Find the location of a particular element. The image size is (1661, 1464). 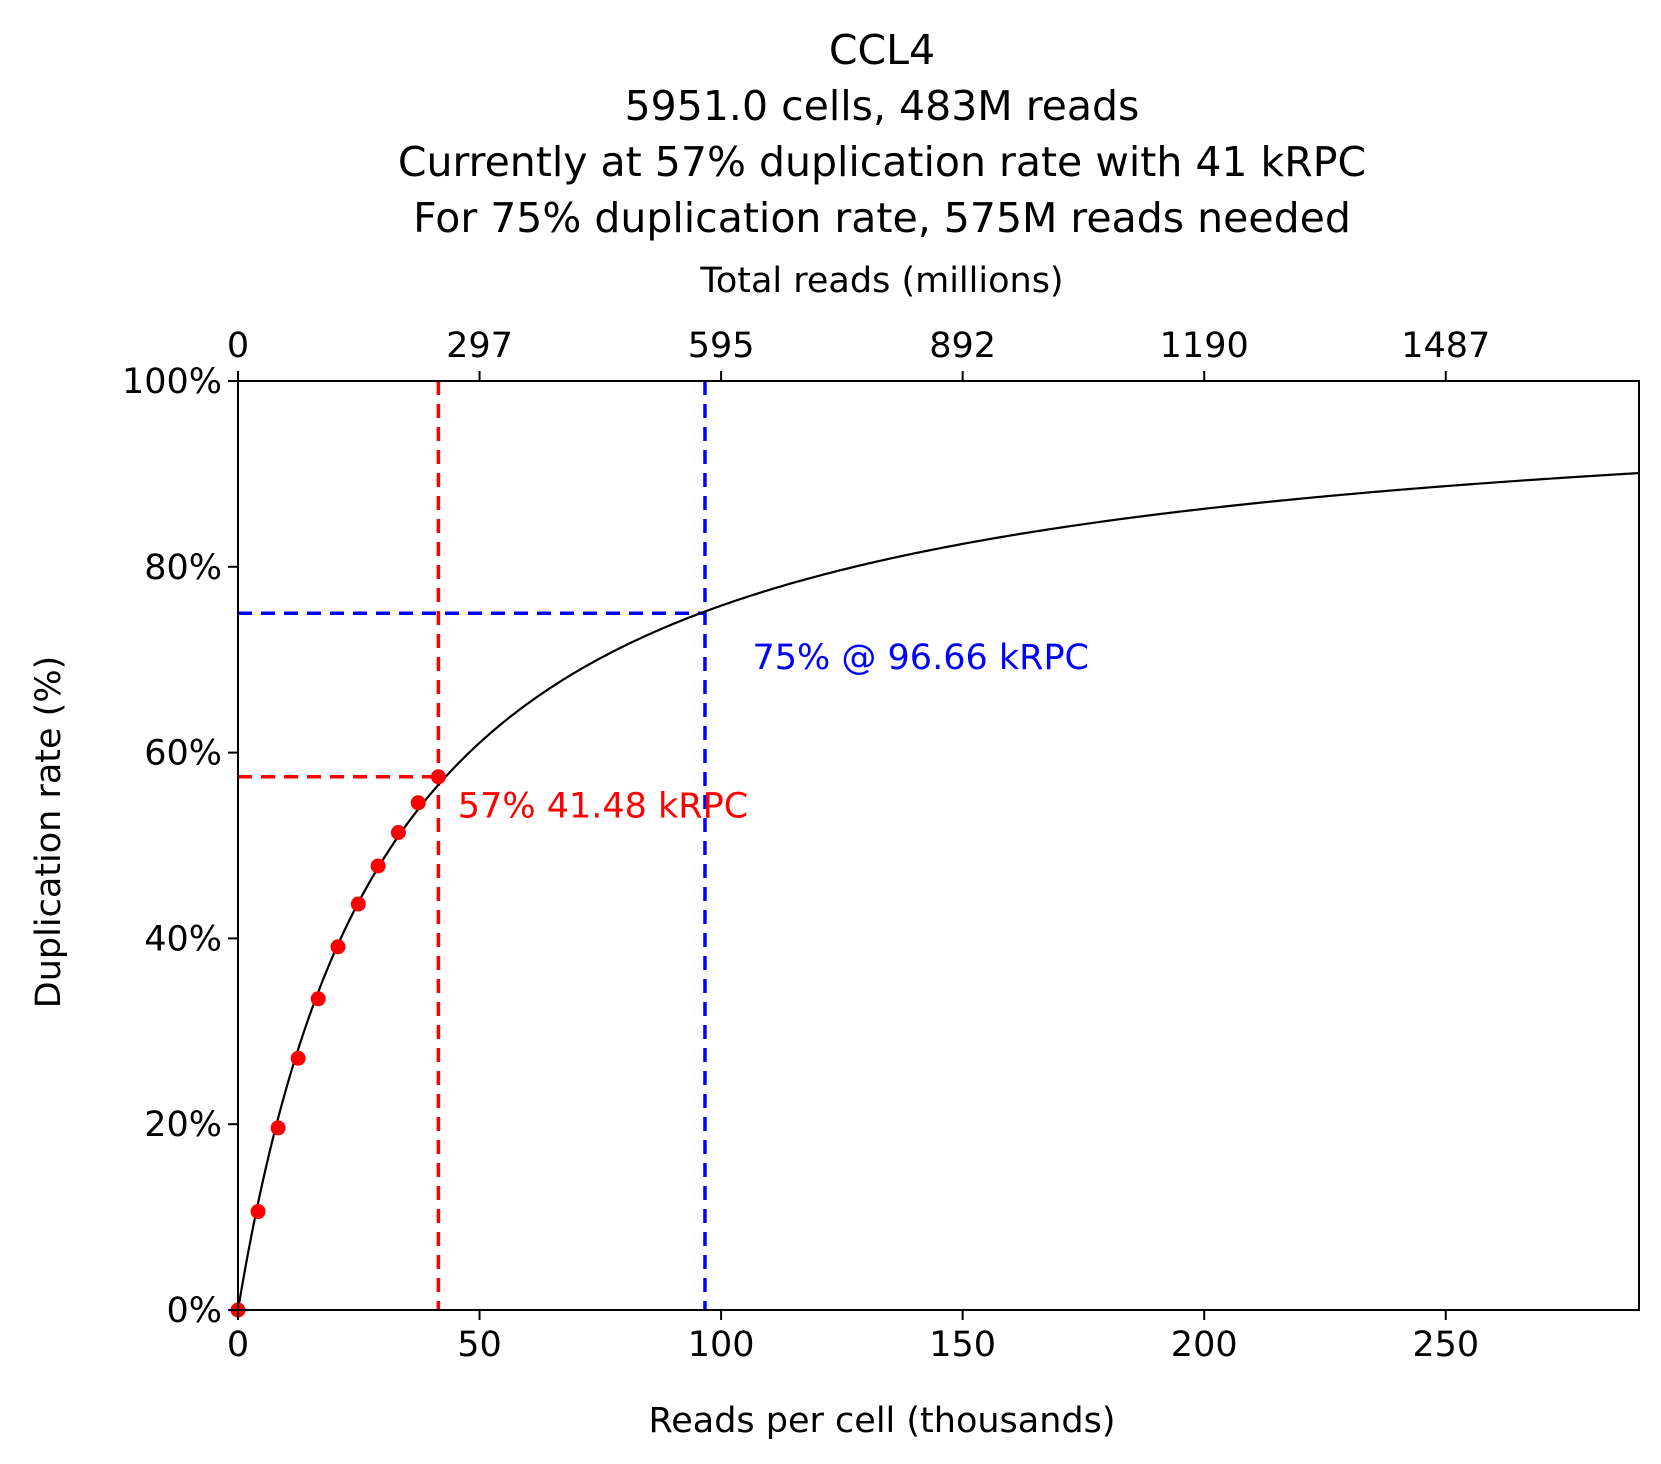

top-x-tick-label-2: 595 is located at coordinates (721, 346).